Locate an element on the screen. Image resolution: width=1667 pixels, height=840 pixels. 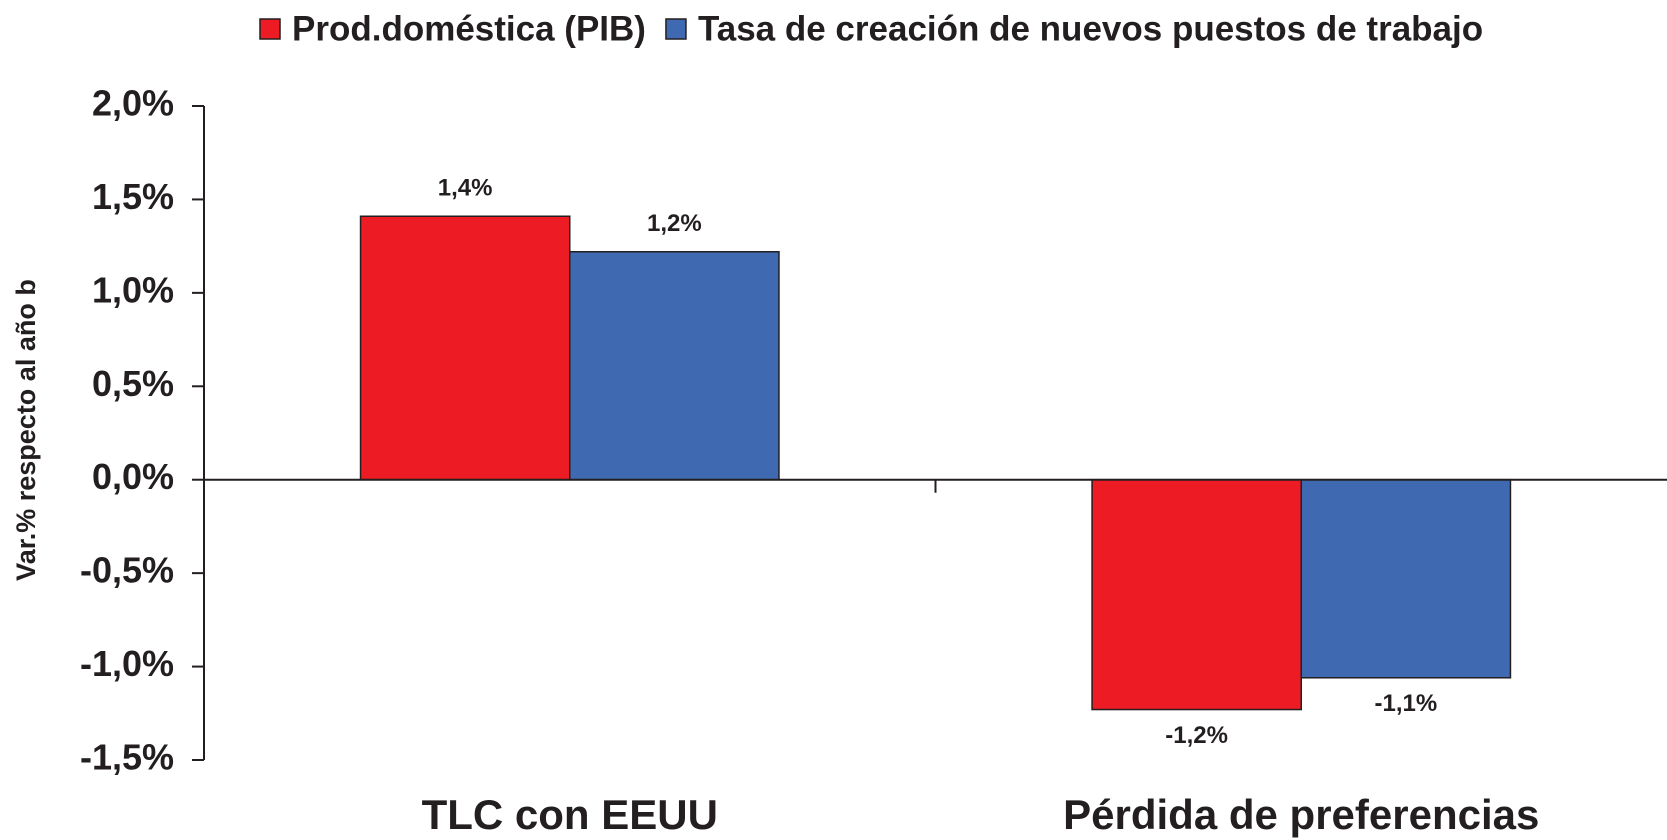
y-axis-label: Var.% respecto al año b is located at coordinates (26, 430).